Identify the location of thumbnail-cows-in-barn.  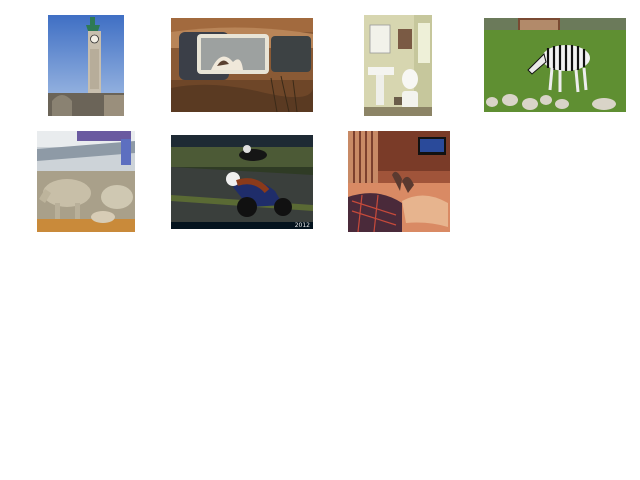
(86, 181).